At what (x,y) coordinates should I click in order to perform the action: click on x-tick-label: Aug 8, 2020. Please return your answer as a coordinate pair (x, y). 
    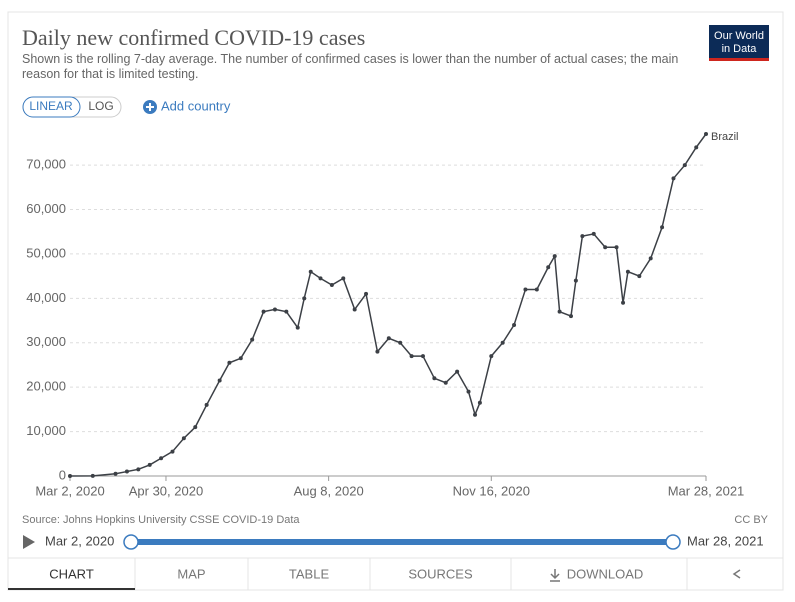
    Looking at the image, I should click on (329, 490).